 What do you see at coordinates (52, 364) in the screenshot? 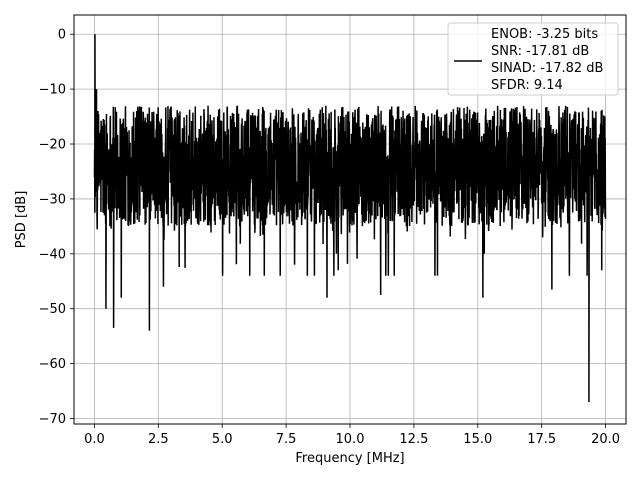
I see `y-tick-label: −60` at bounding box center [52, 364].